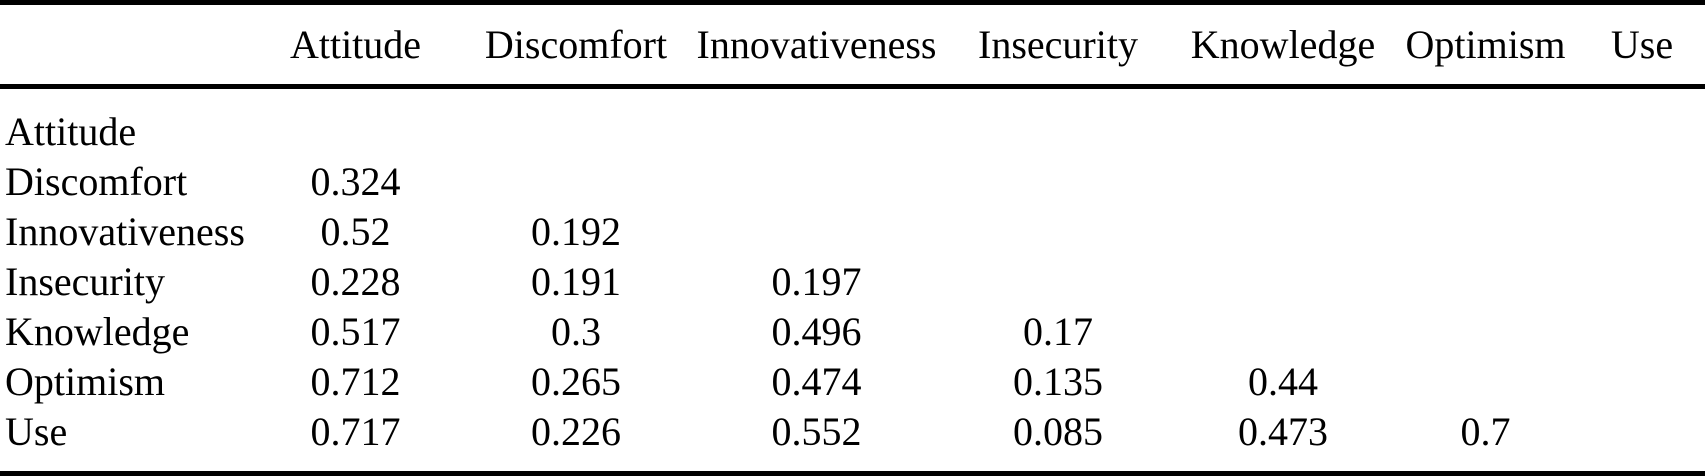 The height and width of the screenshot is (476, 1705). I want to click on row-label: Innovativeness, so click(125, 231).